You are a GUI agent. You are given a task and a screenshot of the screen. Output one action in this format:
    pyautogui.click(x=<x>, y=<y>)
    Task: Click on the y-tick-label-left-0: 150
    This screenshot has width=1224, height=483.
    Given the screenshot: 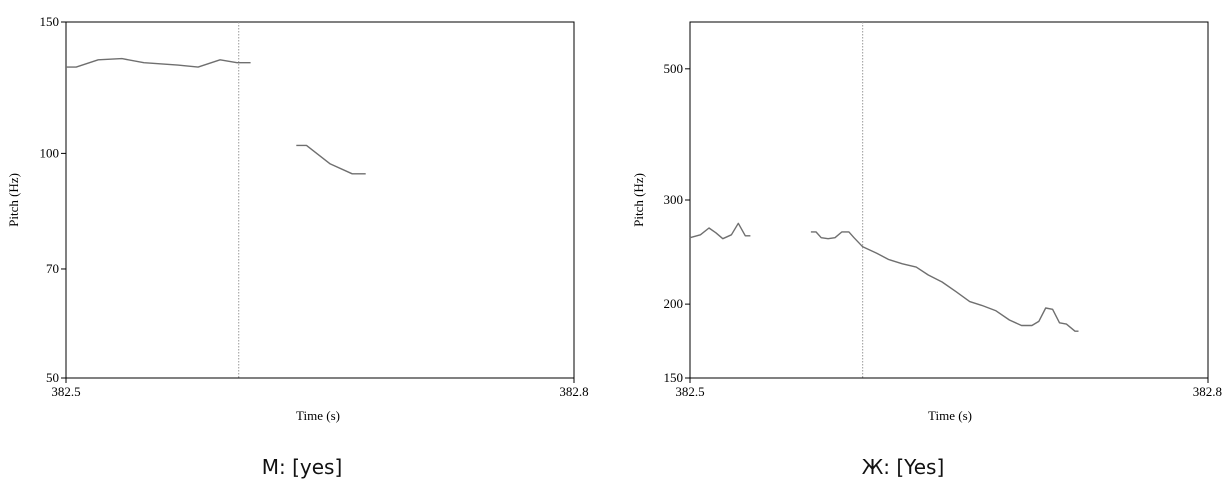 What is the action you would take?
    pyautogui.click(x=50, y=21)
    